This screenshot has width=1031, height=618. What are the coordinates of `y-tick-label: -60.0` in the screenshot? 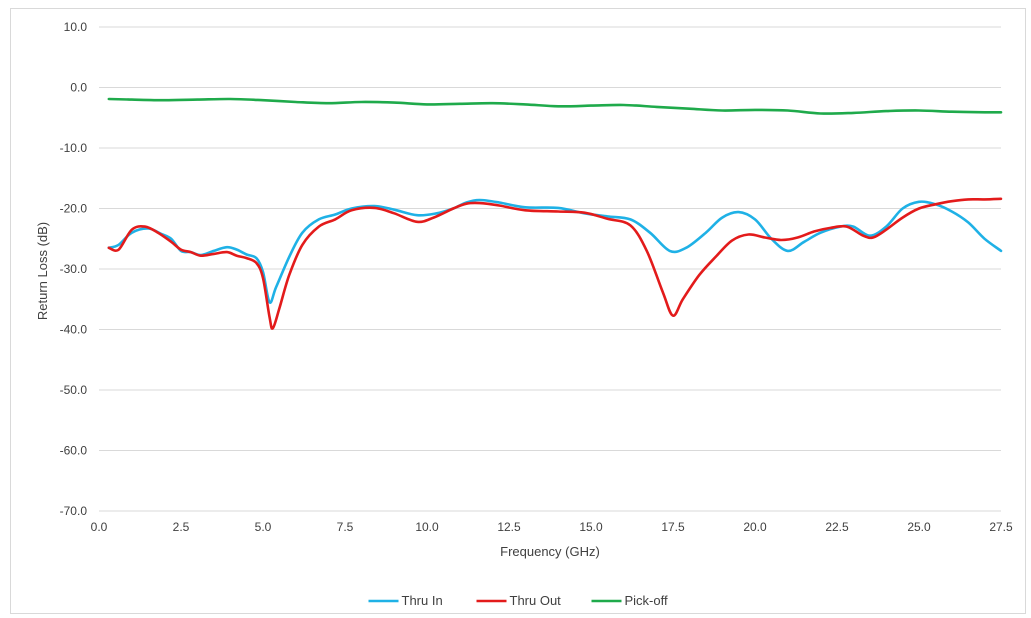 It's located at (74, 451).